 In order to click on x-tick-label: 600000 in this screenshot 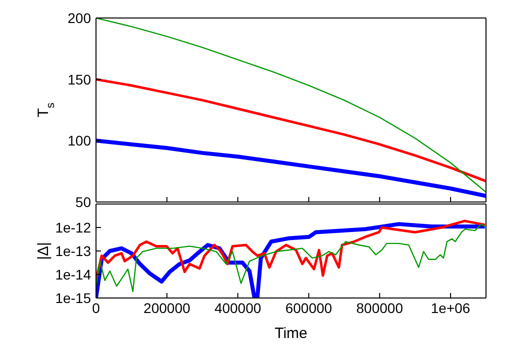, I will do `click(308, 308)`.